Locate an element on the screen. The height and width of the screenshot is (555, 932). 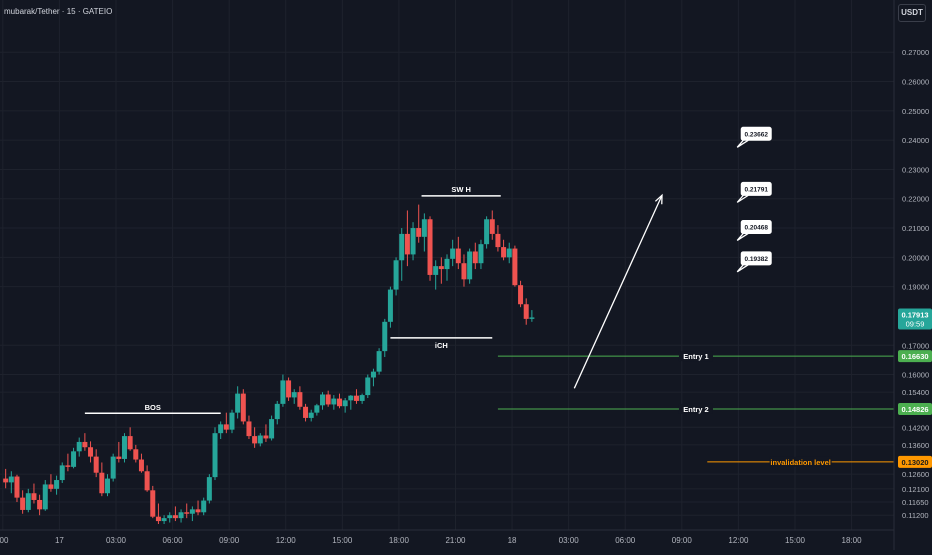
target-label: 0.21791 is located at coordinates (756, 189).